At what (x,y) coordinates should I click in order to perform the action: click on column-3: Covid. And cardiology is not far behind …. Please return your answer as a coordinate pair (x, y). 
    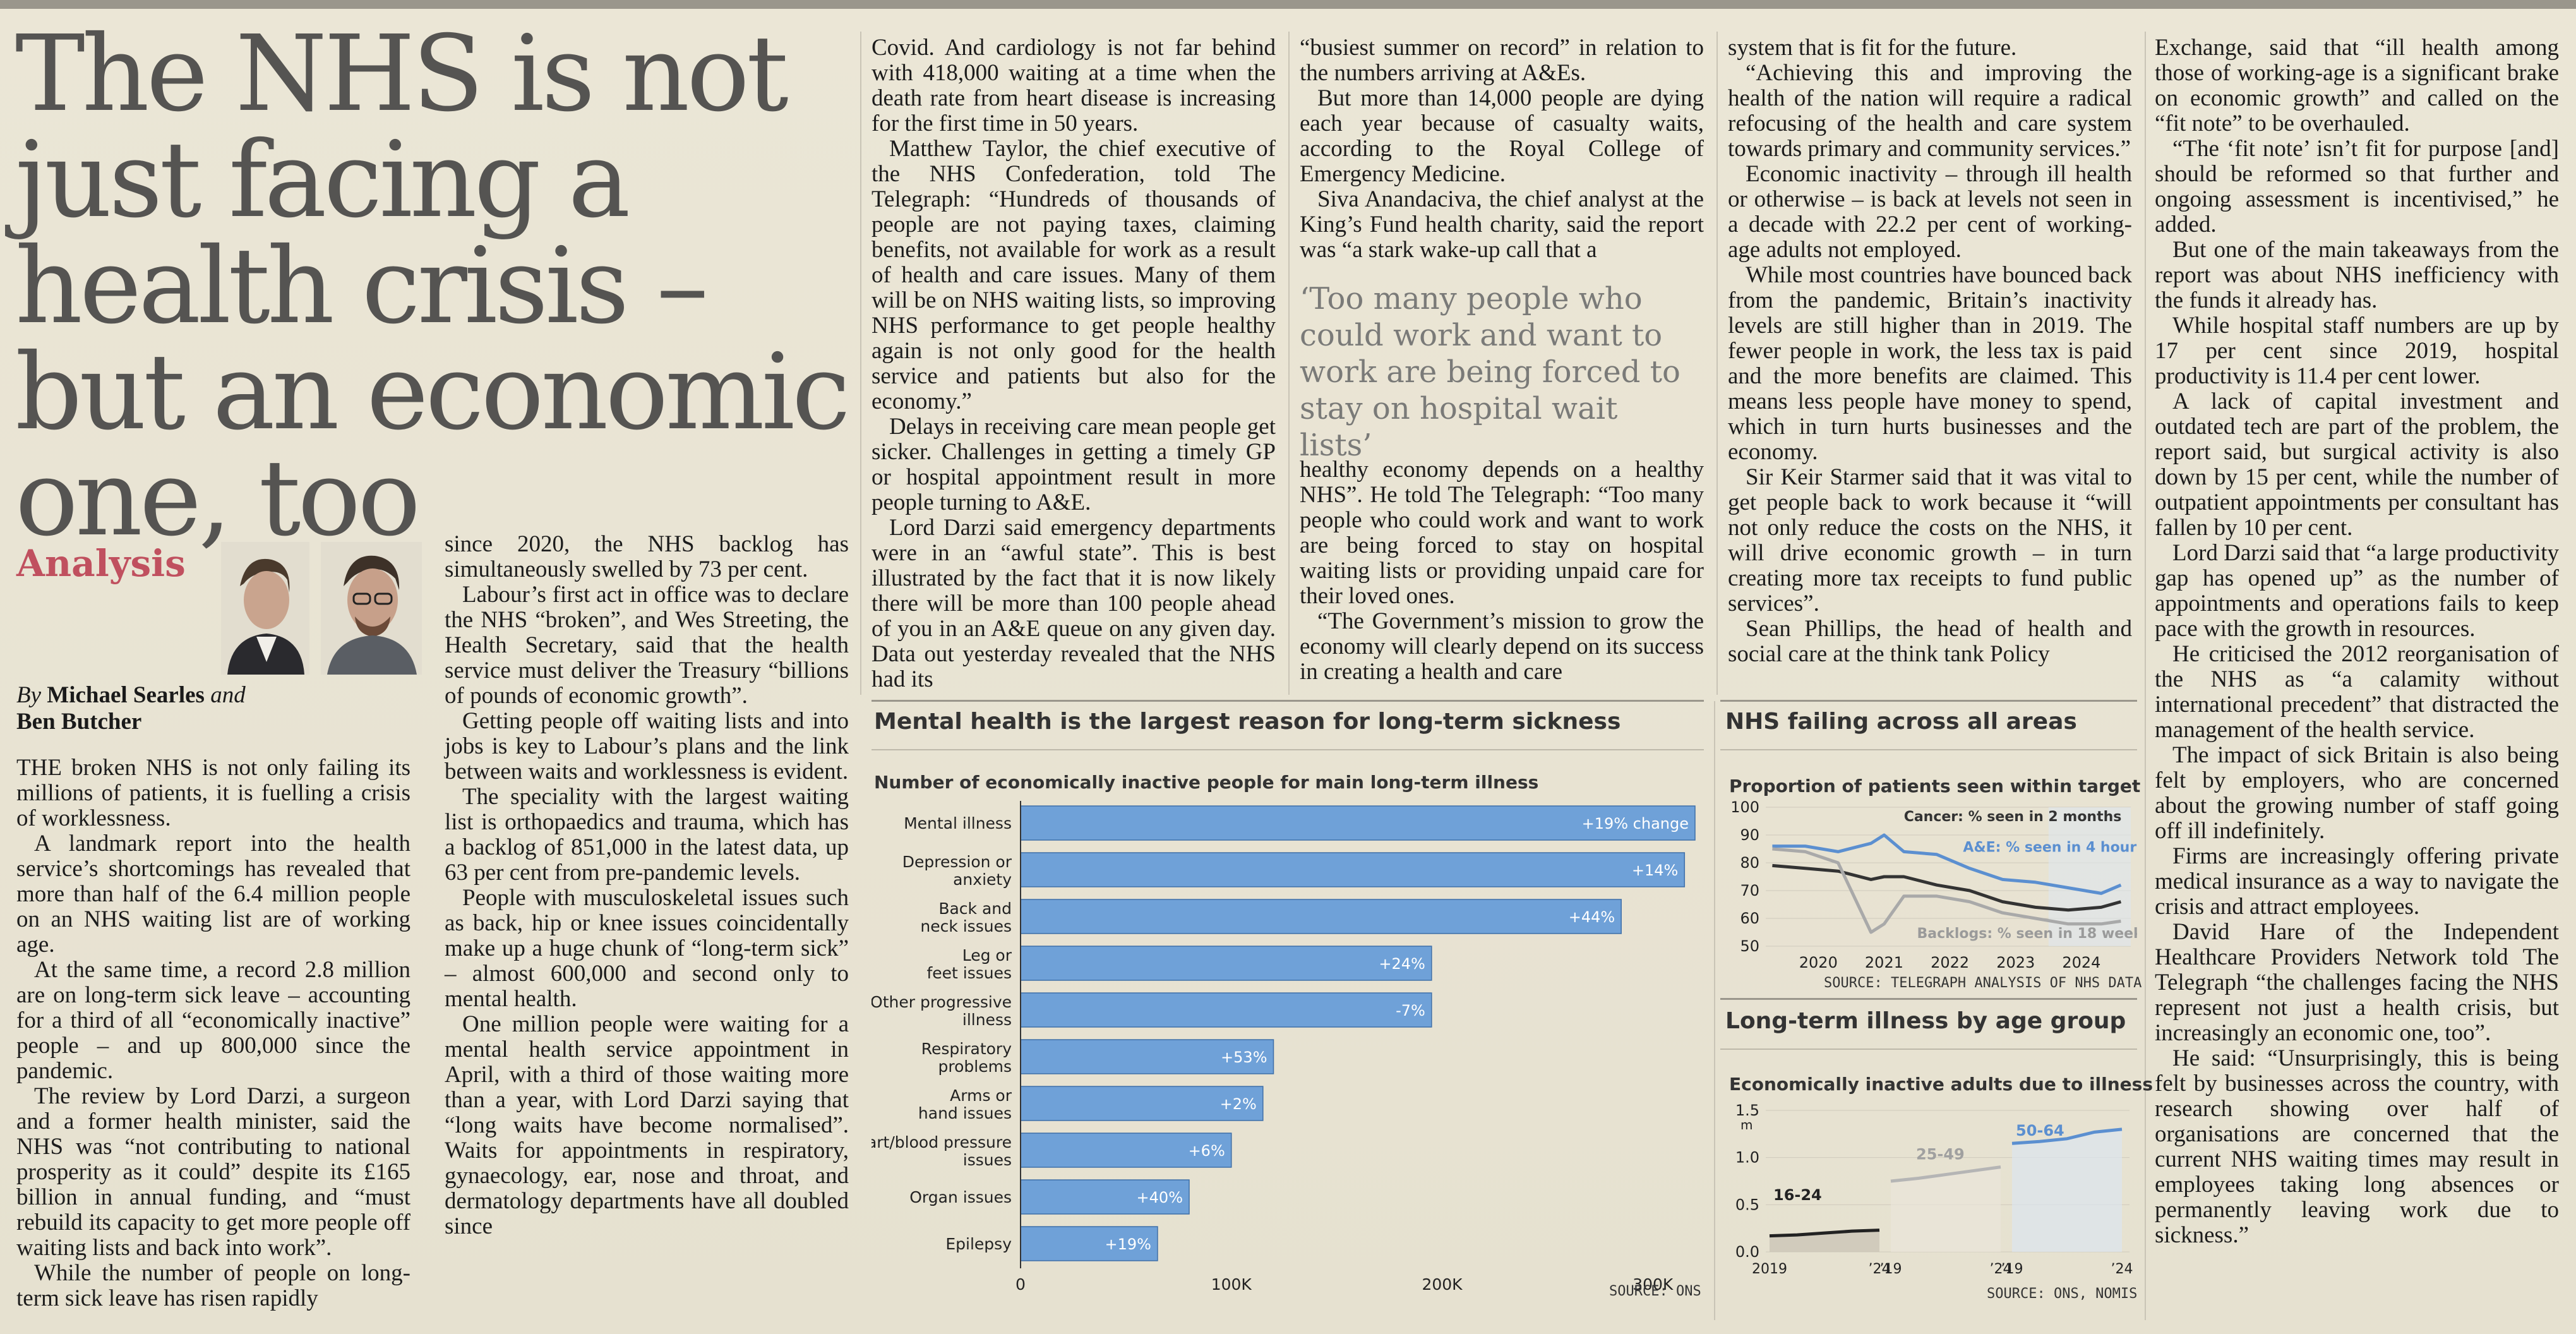
    Looking at the image, I should click on (1074, 363).